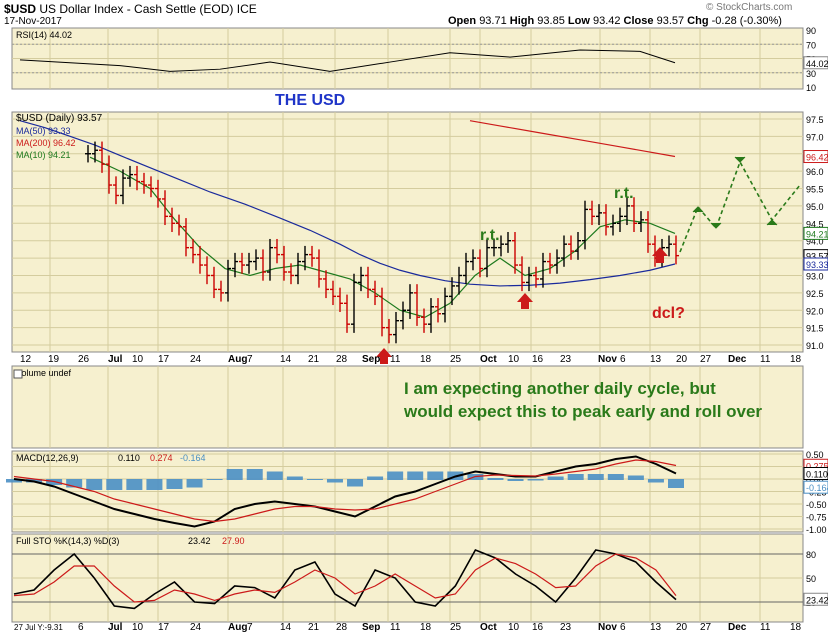  I want to click on x-axis-label-top: 24, so click(196, 359).